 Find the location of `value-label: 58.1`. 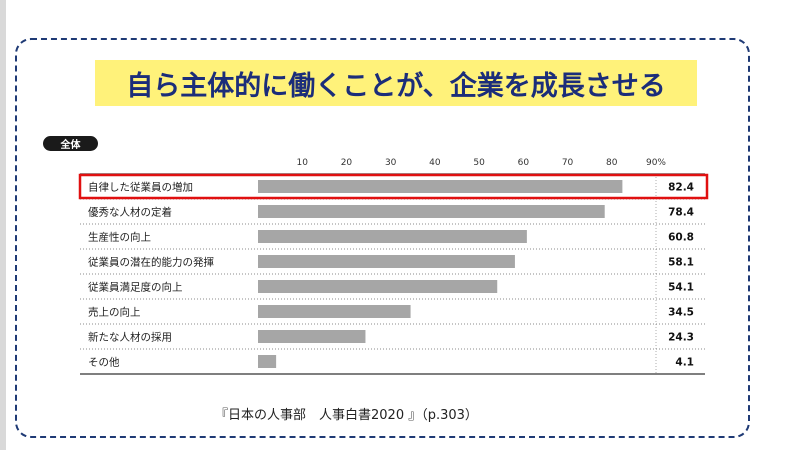

value-label: 58.1 is located at coordinates (681, 263).